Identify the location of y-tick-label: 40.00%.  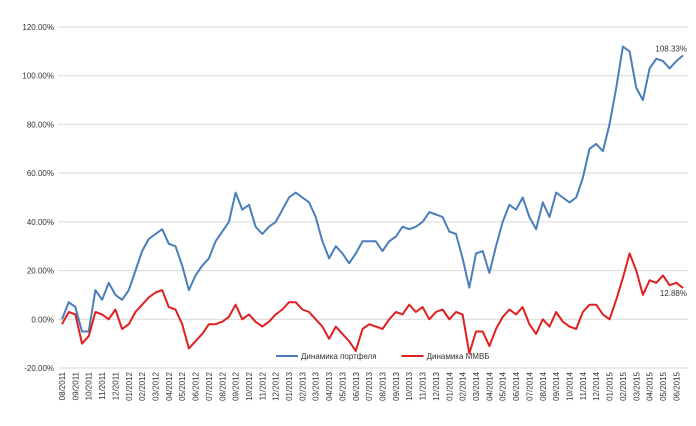
(40, 222).